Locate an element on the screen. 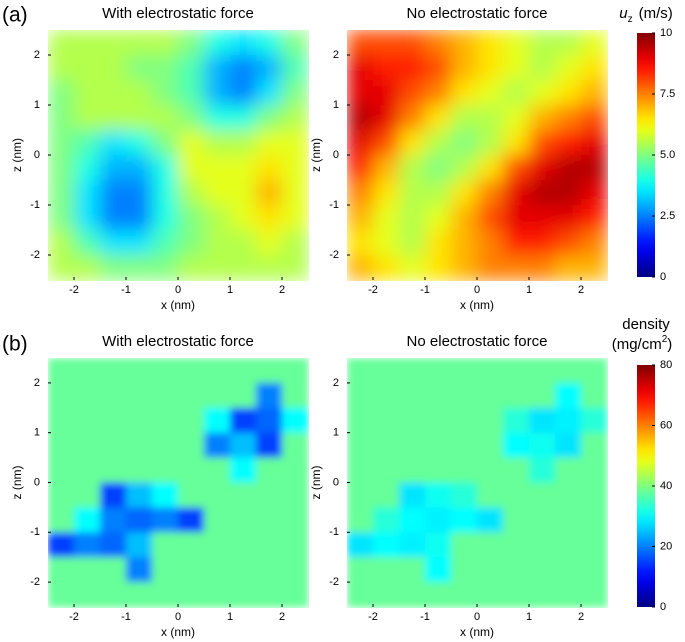 The image size is (685, 642). x-tick-label: 1 is located at coordinates (529, 290).